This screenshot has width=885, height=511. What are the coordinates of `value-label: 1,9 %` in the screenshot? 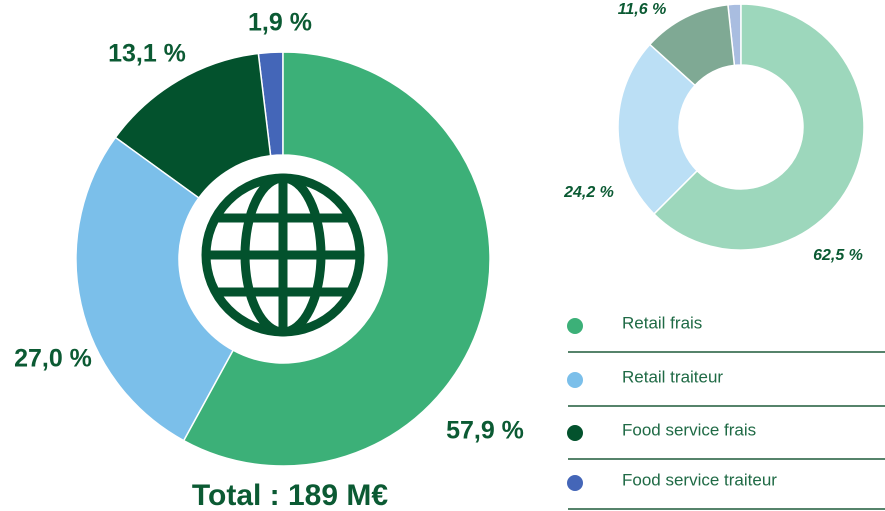 It's located at (280, 23).